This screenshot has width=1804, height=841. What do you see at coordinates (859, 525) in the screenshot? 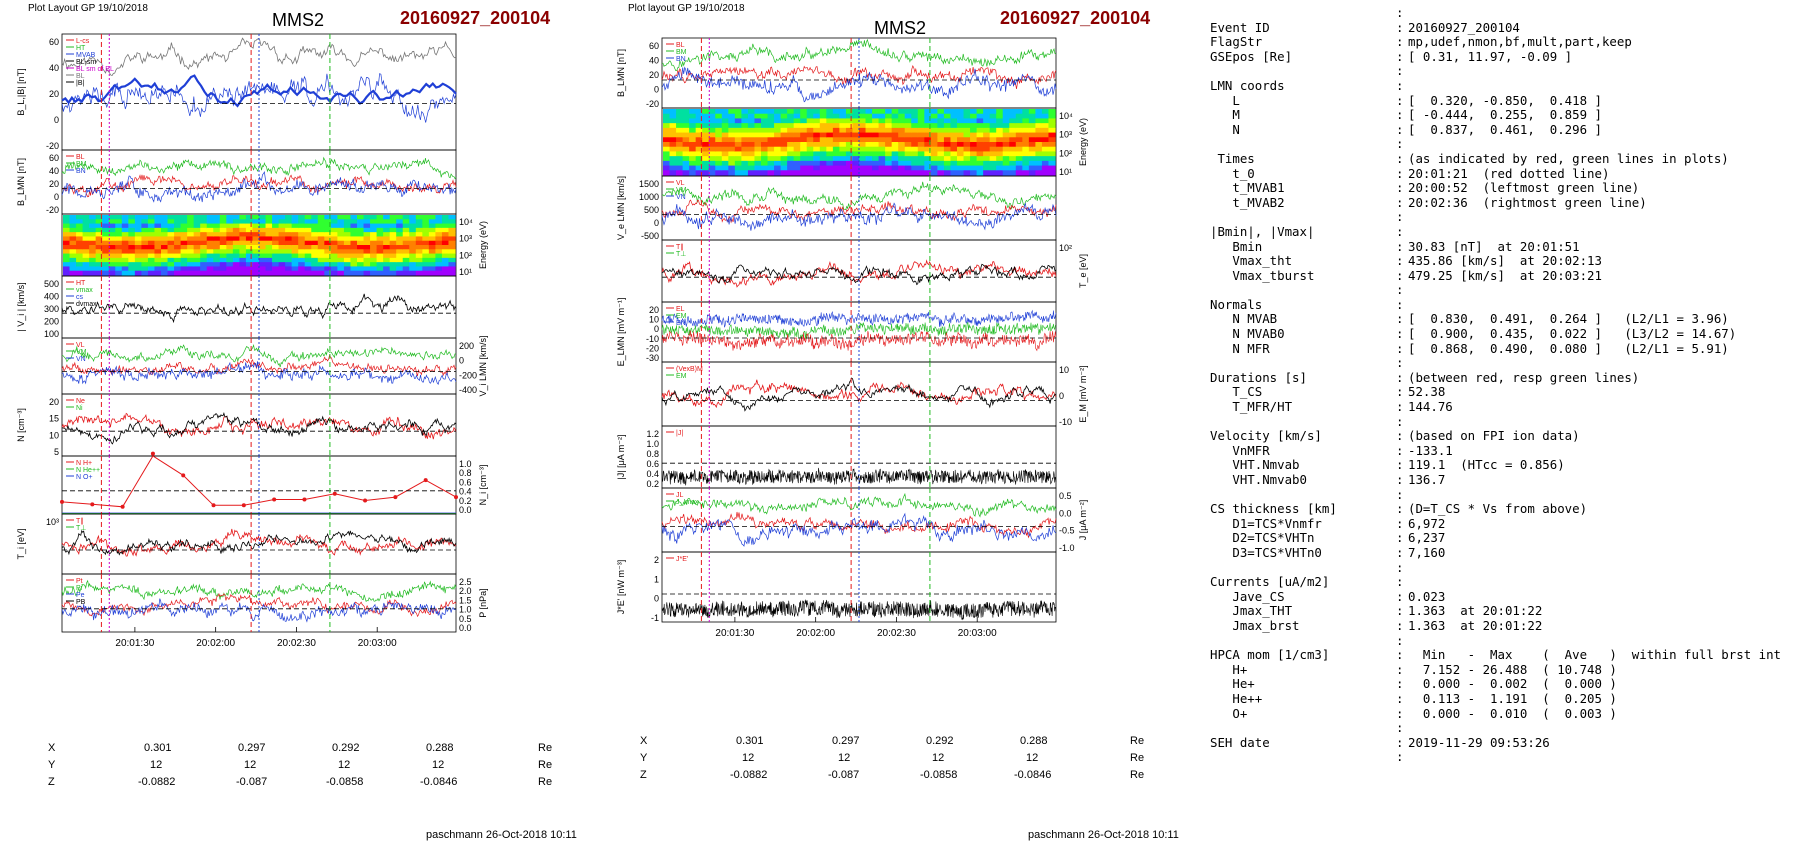
I see `series-line` at bounding box center [859, 525].